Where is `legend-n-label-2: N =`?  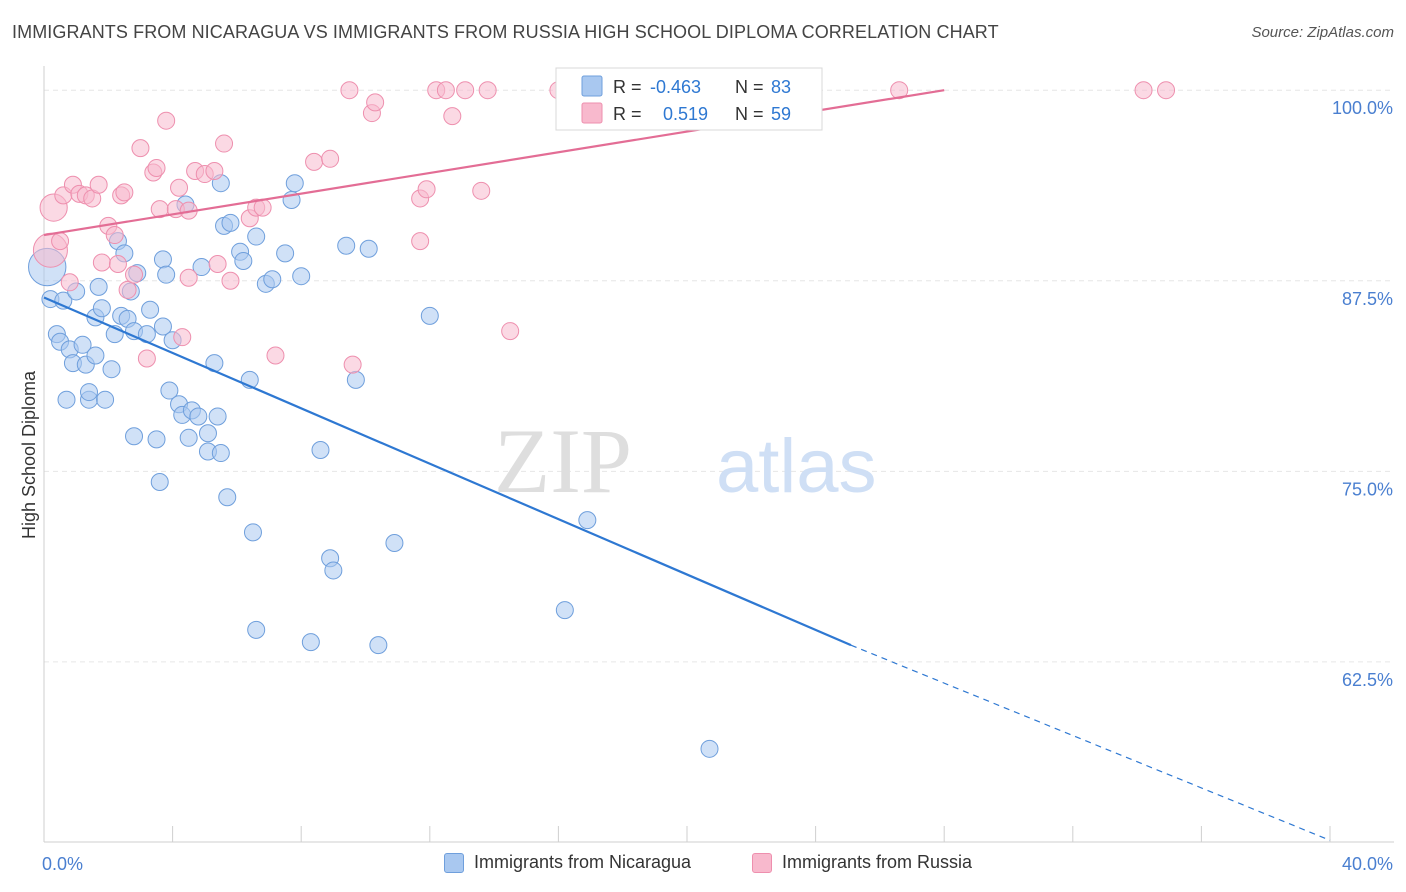 legend-n-label-2: N = is located at coordinates (749, 114).